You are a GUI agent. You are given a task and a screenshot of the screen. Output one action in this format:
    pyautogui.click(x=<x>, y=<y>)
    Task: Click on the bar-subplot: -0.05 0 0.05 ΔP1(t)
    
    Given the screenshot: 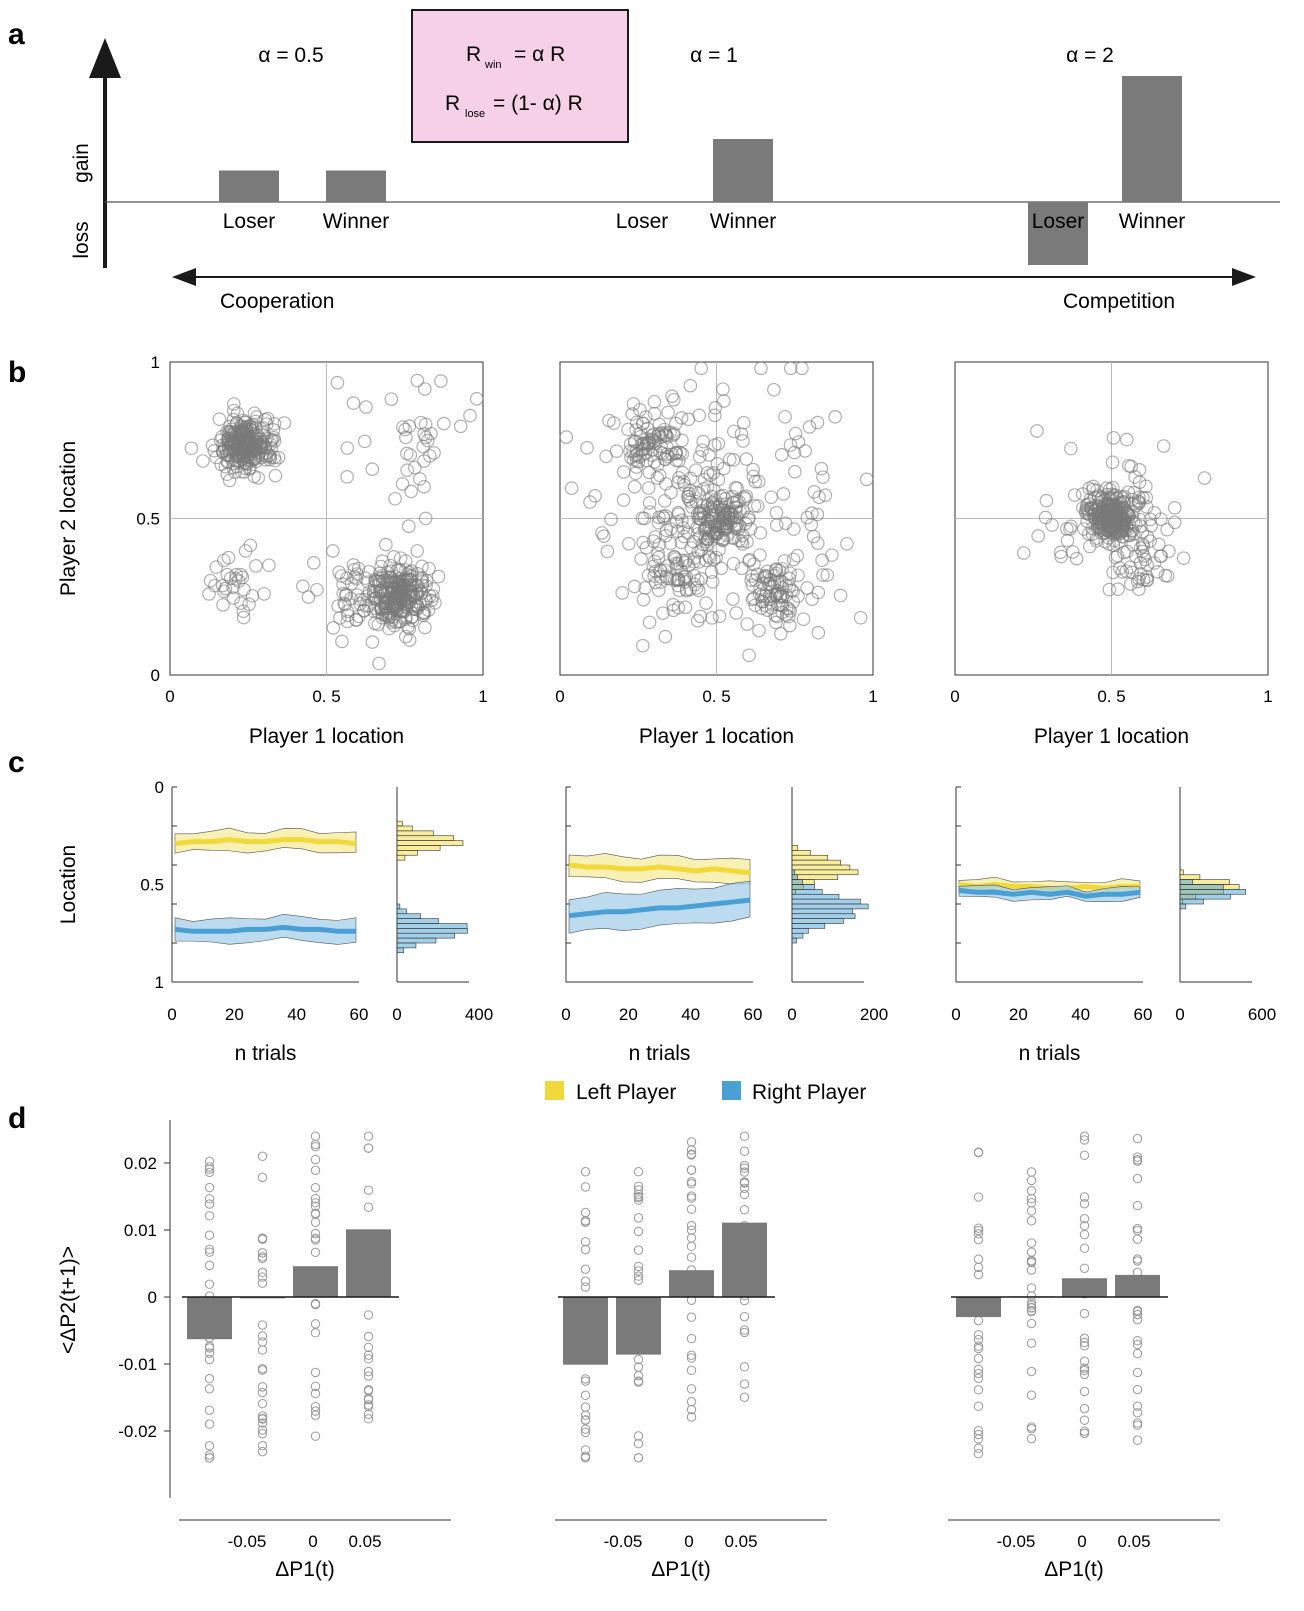 What is the action you would take?
    pyautogui.click(x=691, y=1356)
    